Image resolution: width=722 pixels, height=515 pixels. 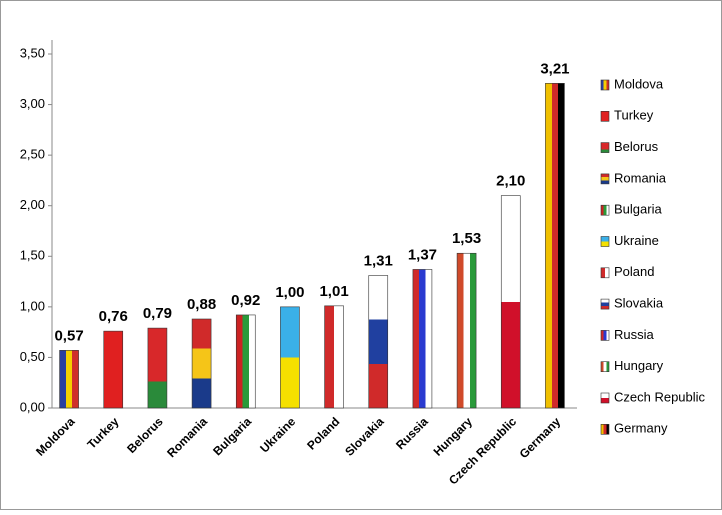 What do you see at coordinates (157, 313) in the screenshot?
I see `value-label: 0,79` at bounding box center [157, 313].